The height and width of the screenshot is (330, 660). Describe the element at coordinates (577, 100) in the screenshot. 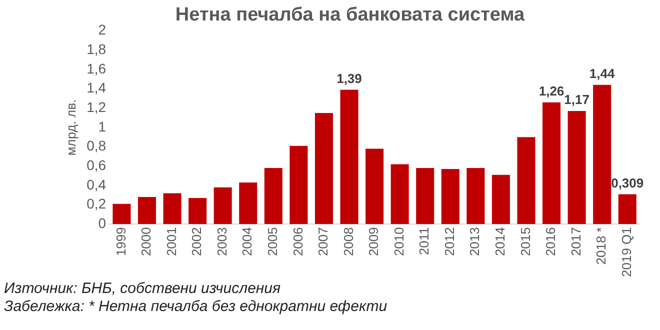

I see `data-label: 1,17` at that location.